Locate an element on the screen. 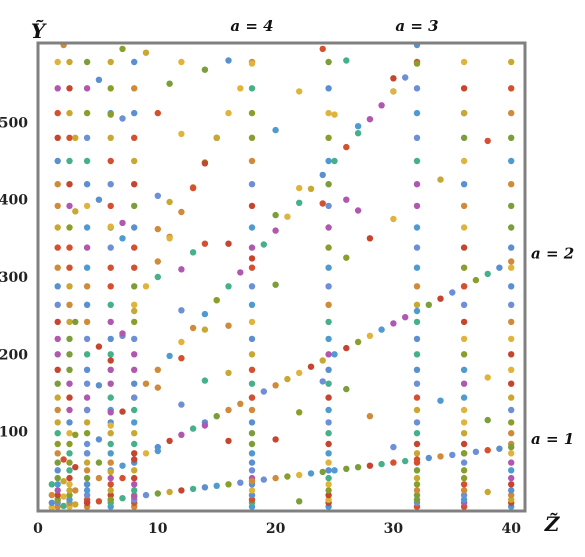 Image resolution: width=585 pixels, height=557 pixels. x-tick-label: 30 is located at coordinates (394, 529).